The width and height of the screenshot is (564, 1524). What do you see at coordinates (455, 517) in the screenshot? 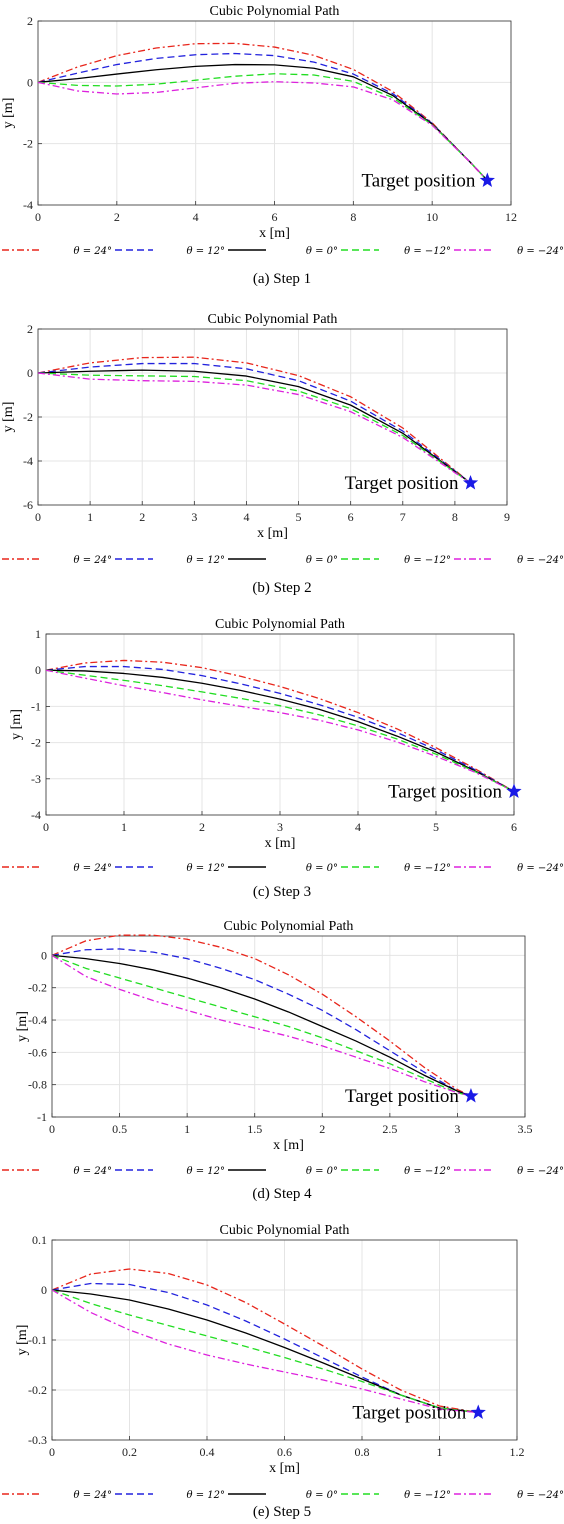
I see `x-tick-label: 8` at bounding box center [455, 517].